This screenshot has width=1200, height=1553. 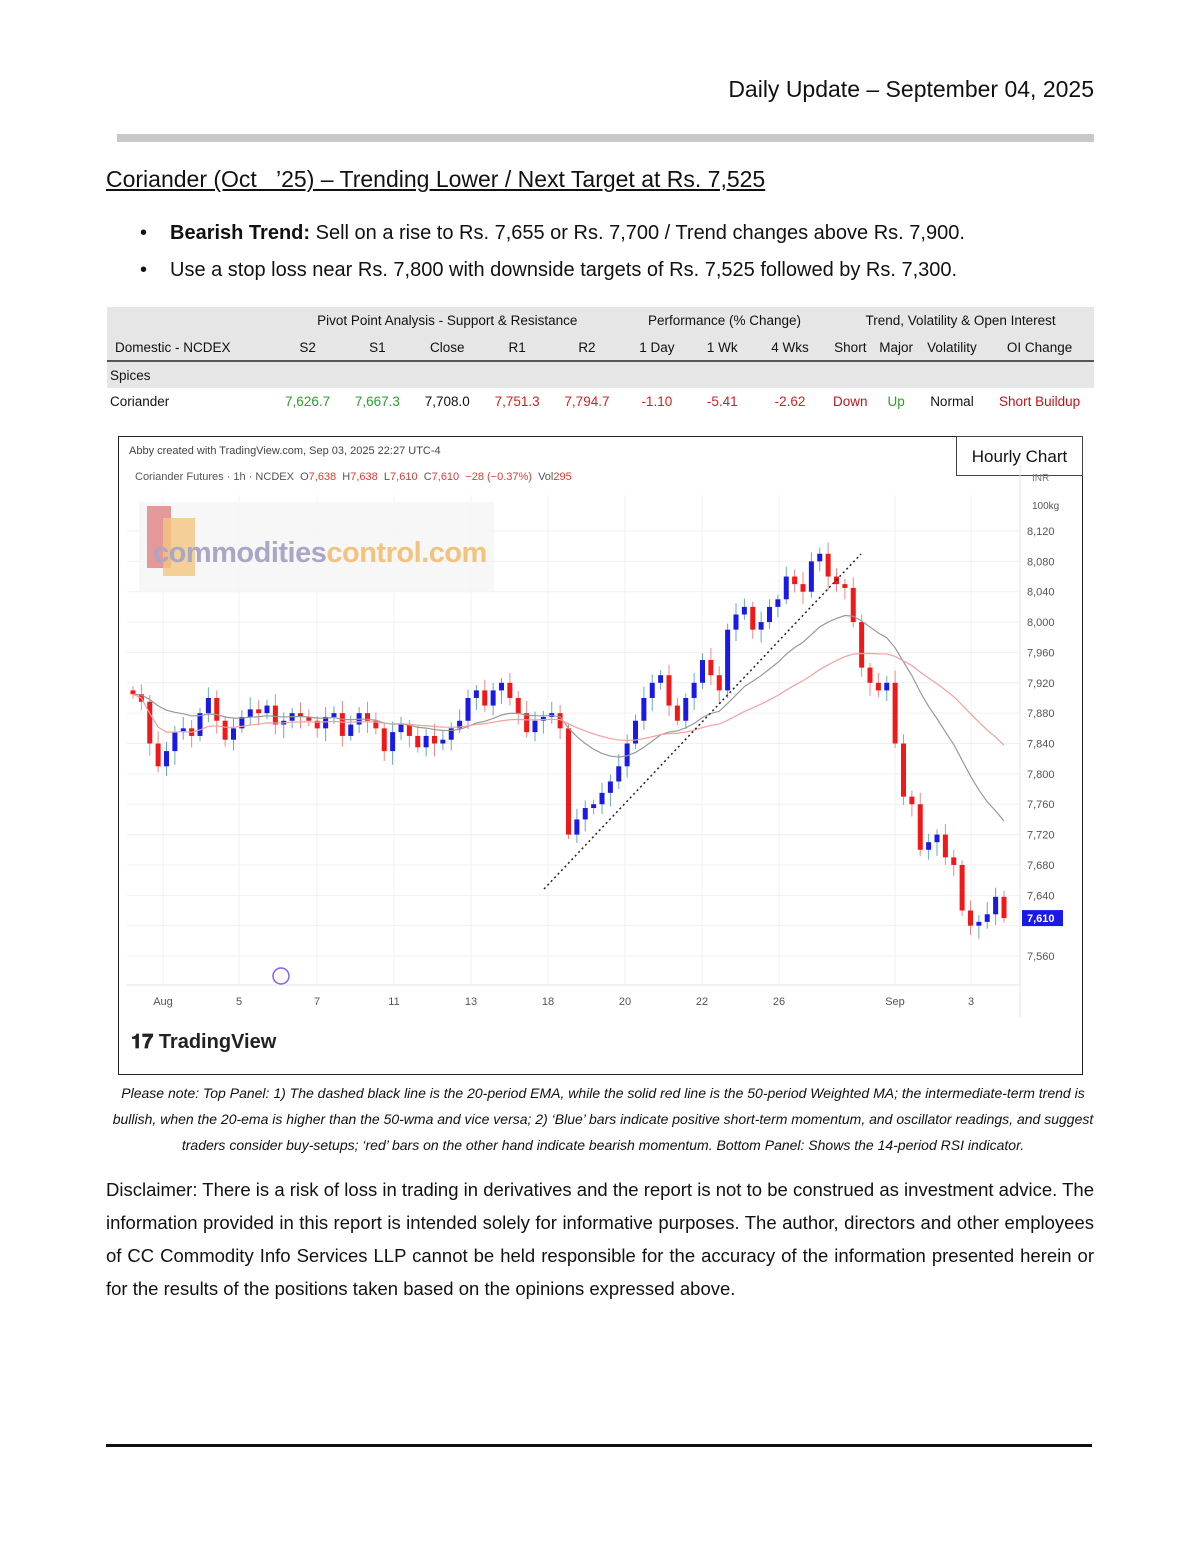 What do you see at coordinates (625, 1002) in the screenshot?
I see `x-tick-label: 20` at bounding box center [625, 1002].